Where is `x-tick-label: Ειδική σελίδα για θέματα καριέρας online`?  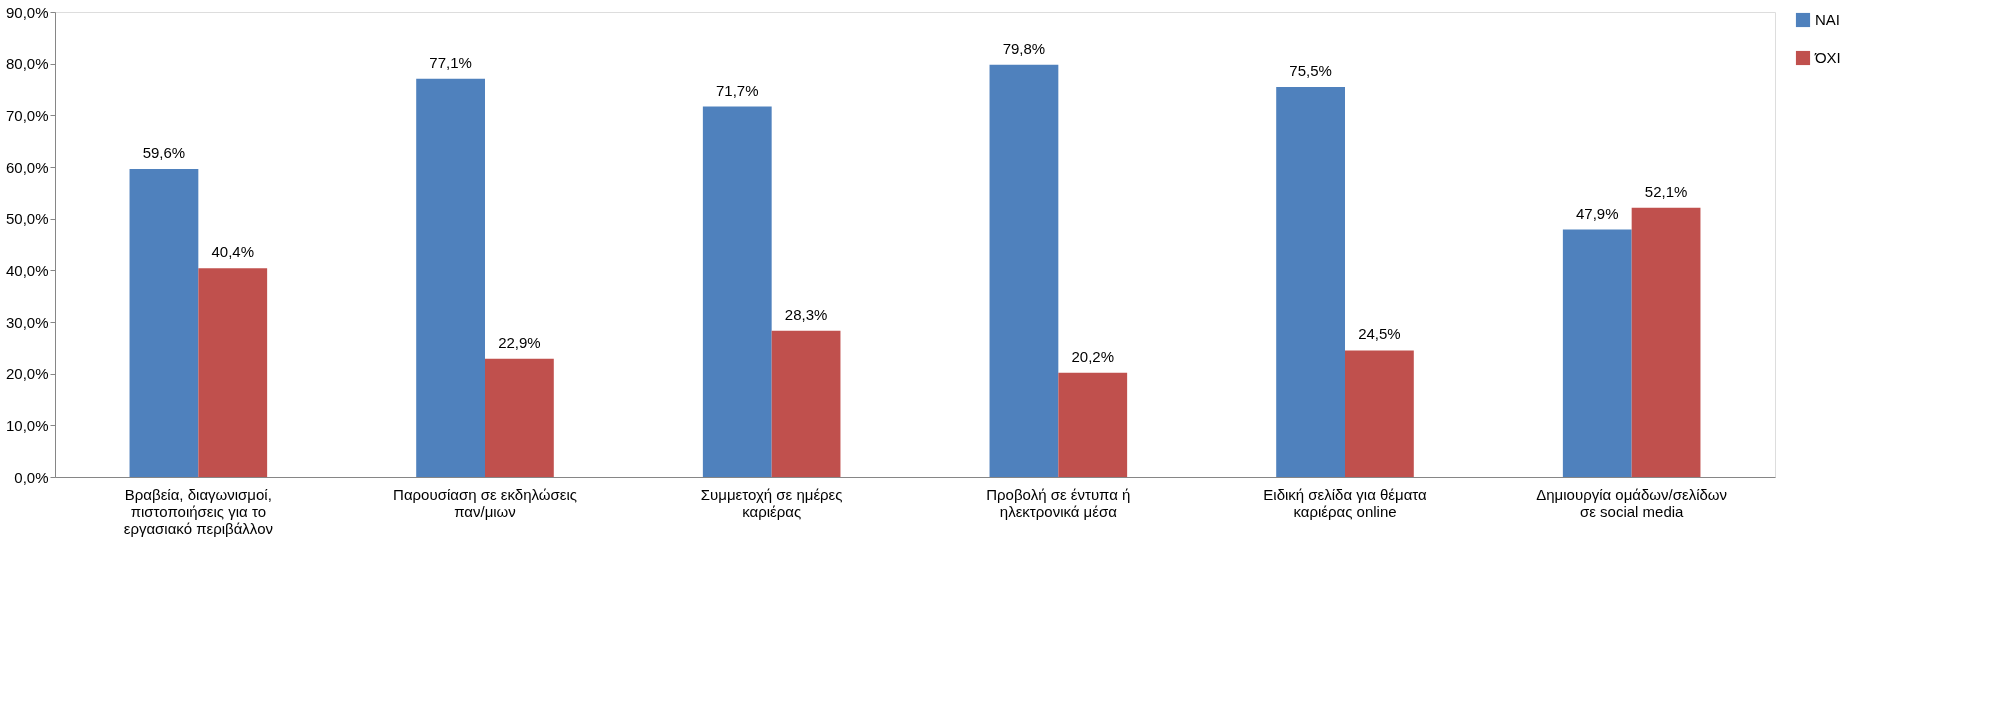 x-tick-label: Ειδική σελίδα για θέματα καριέρας online is located at coordinates (1345, 502).